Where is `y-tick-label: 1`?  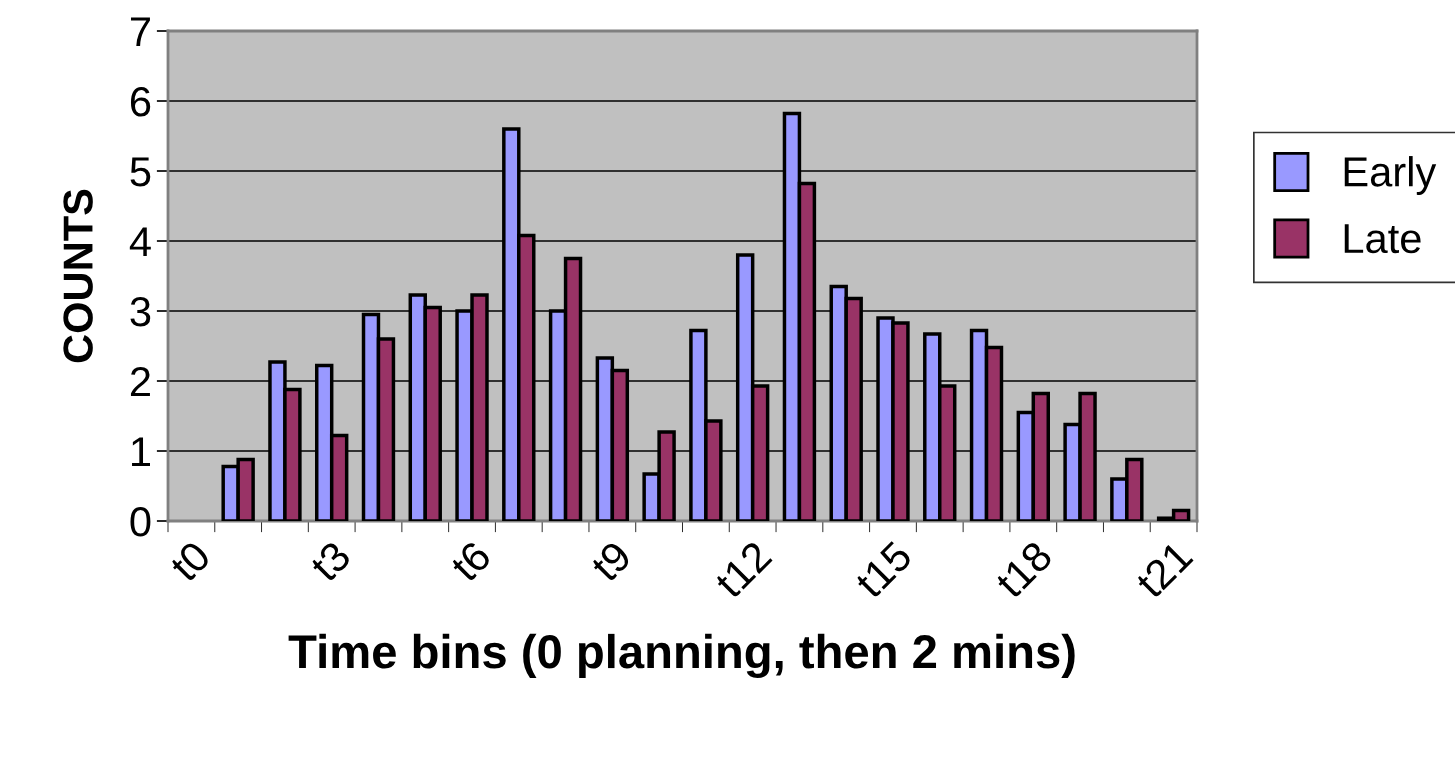 y-tick-label: 1 is located at coordinates (141, 452).